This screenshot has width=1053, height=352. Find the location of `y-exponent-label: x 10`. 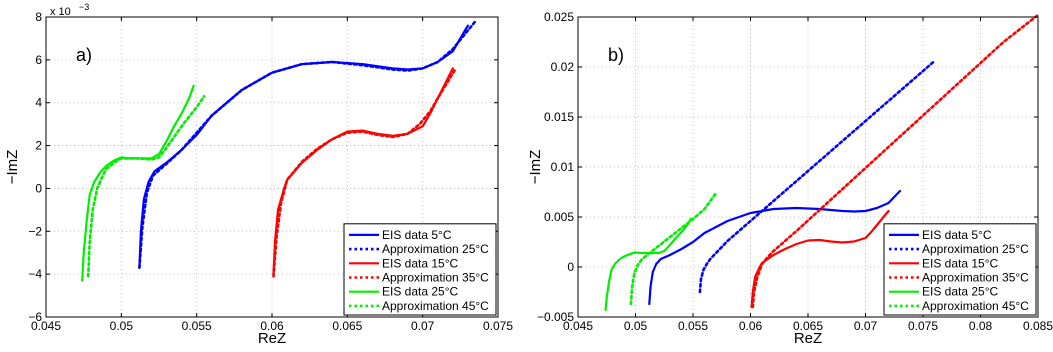

y-exponent-label: x 10 is located at coordinates (60, 12).